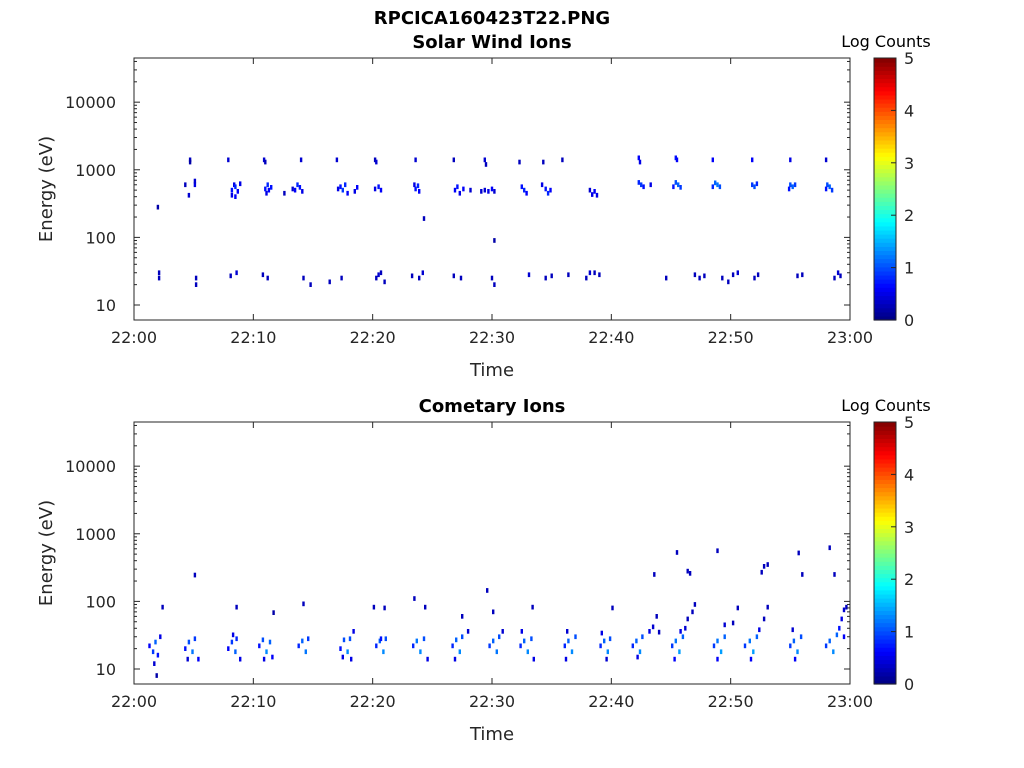 The width and height of the screenshot is (1024, 768). I want to click on colorbar-tick-label: 3, so click(909, 163).